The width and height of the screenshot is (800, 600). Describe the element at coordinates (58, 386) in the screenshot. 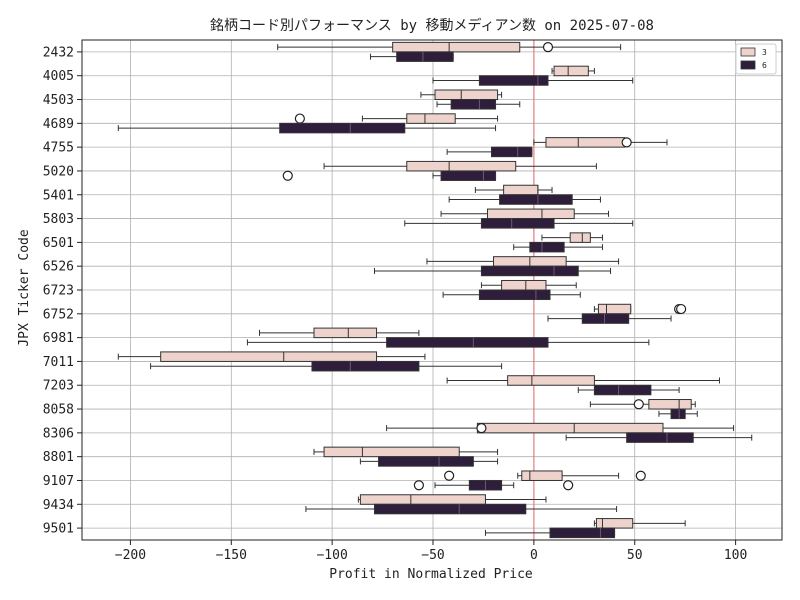

I see `y-tick-label: 7203` at that location.